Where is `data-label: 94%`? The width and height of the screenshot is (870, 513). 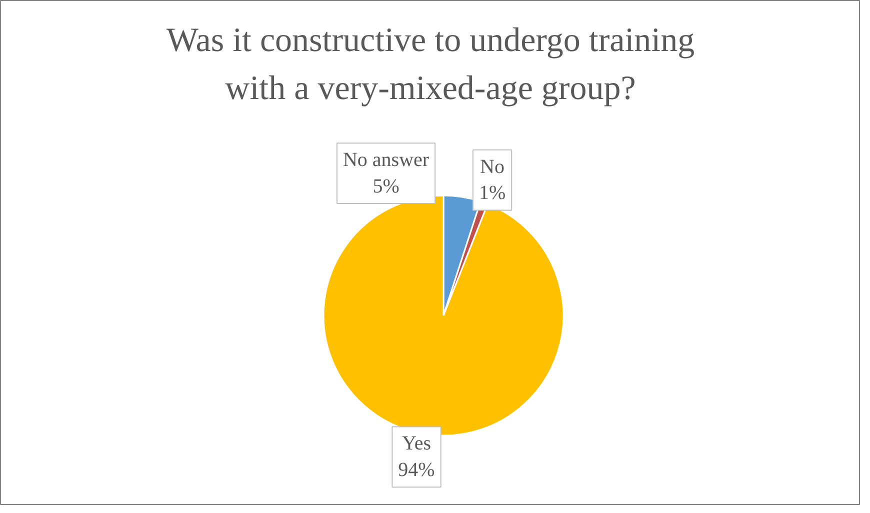
data-label: 94% is located at coordinates (416, 470).